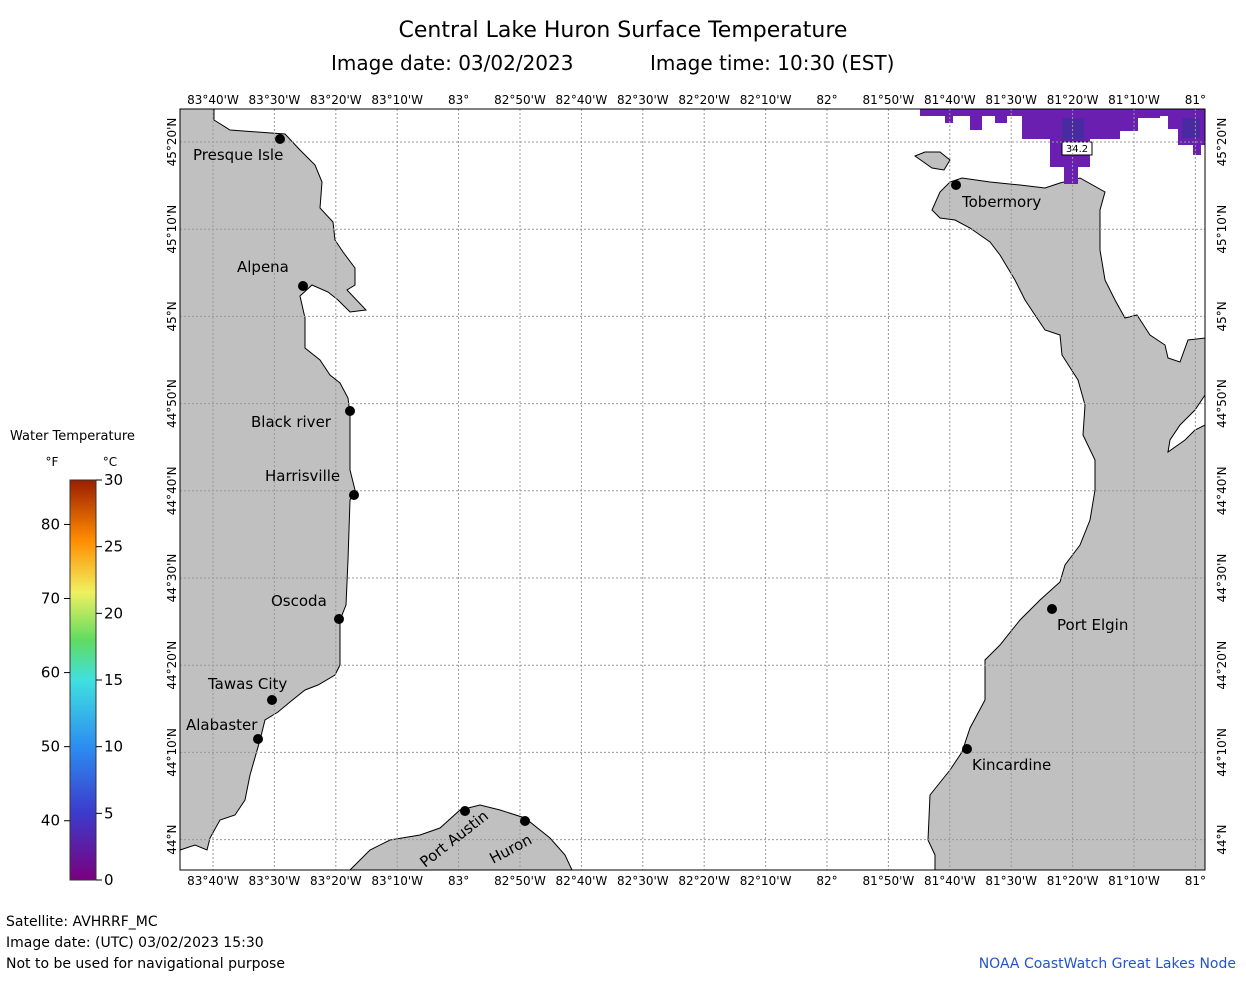  I want to click on legend-colorbar, so click(83, 680).